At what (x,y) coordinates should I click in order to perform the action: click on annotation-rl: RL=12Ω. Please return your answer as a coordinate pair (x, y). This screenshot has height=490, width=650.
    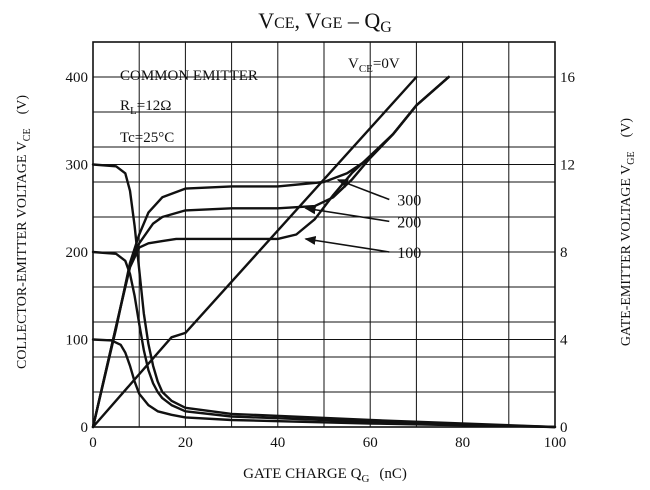
    Looking at the image, I should click on (145, 107).